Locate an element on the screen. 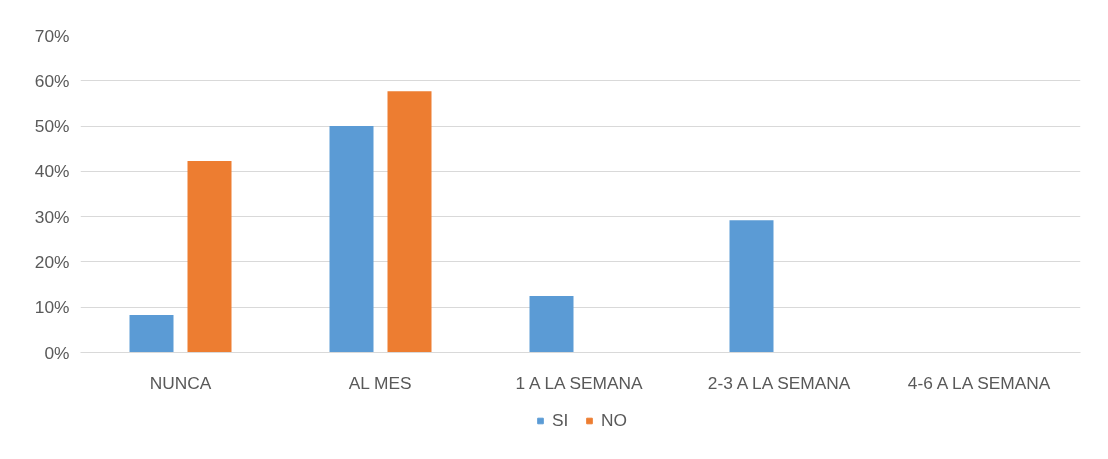 The width and height of the screenshot is (1108, 459). y-tick-label: 10% is located at coordinates (52, 307).